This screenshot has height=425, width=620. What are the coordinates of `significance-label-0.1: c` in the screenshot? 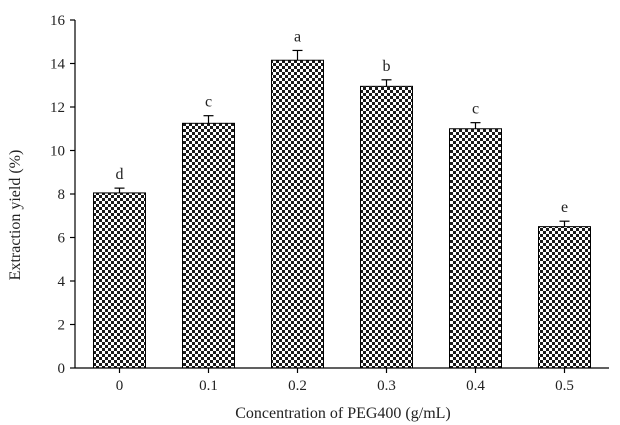 It's located at (208, 102).